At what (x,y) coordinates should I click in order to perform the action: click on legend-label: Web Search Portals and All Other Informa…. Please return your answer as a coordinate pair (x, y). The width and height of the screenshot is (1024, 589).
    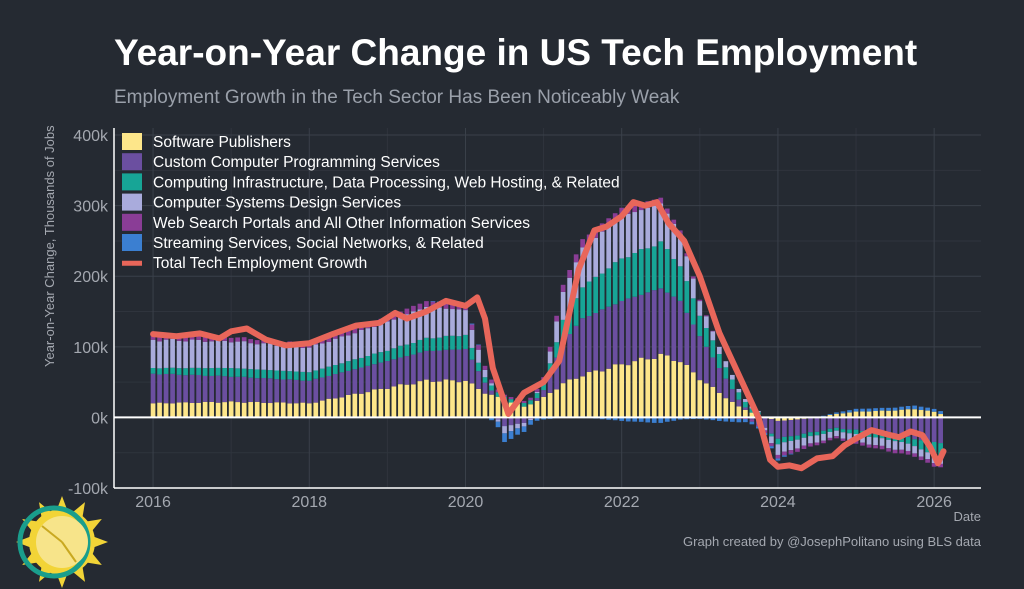
    Looking at the image, I should click on (341, 223).